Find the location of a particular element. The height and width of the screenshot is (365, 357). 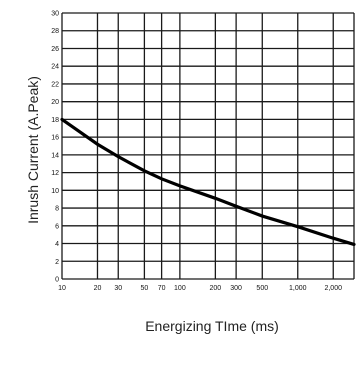

y-tick-label: 26 is located at coordinates (55, 49).